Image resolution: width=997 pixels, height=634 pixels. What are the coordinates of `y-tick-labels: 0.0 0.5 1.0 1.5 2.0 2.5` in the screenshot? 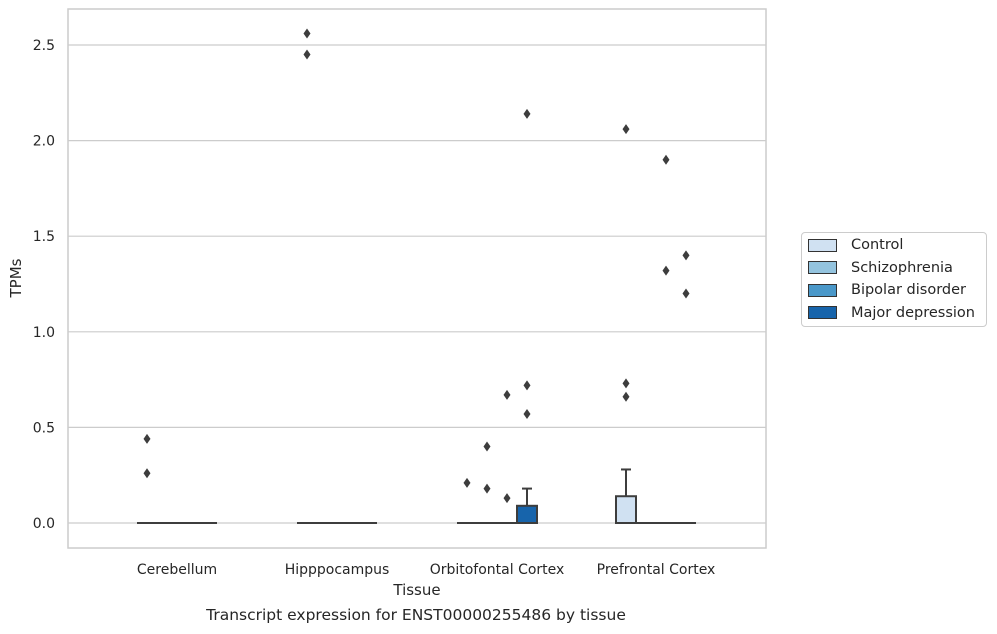 It's located at (44, 285).